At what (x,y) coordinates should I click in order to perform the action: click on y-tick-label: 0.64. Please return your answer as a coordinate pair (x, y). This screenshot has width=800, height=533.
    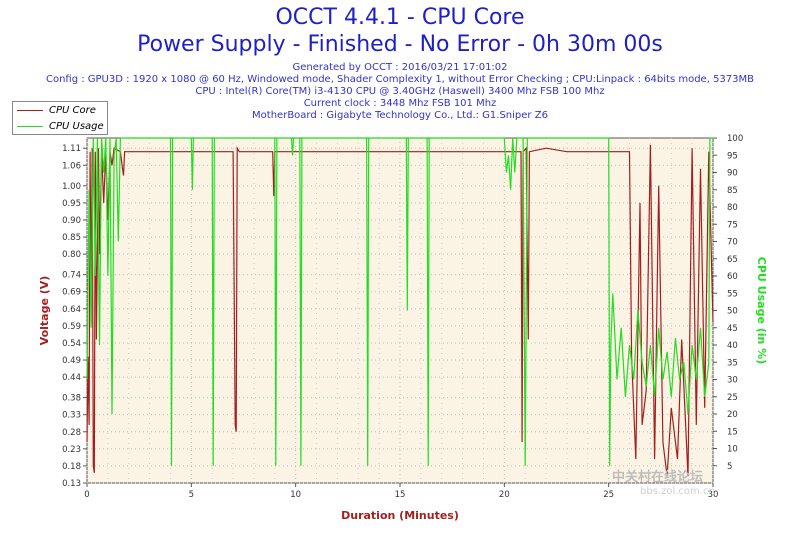
    Looking at the image, I should click on (71, 310).